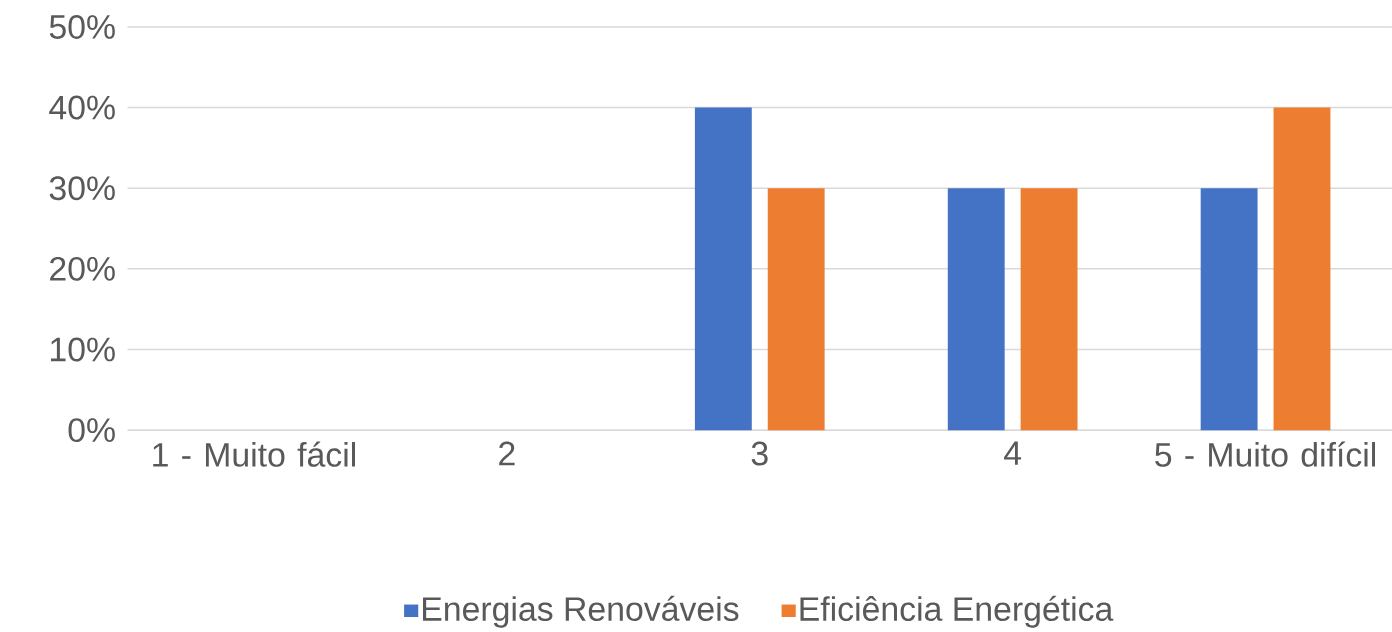  I want to click on legend-label: Eficiência Energética, so click(957, 611).